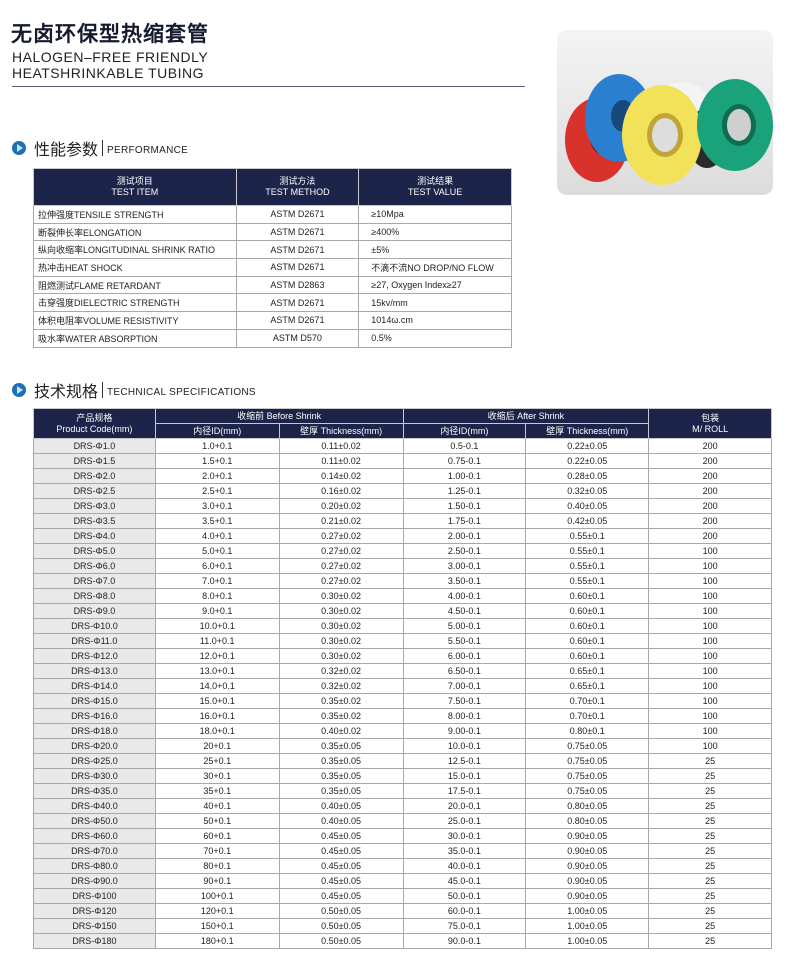 The height and width of the screenshot is (971, 800). I want to click on after-id-cell: 1.50-0.1, so click(464, 506).